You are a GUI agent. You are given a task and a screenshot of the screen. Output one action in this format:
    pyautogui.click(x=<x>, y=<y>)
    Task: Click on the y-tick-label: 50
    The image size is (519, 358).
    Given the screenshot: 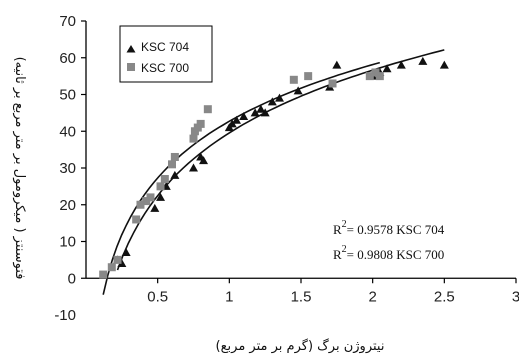 What is the action you would take?
    pyautogui.click(x=67, y=95)
    